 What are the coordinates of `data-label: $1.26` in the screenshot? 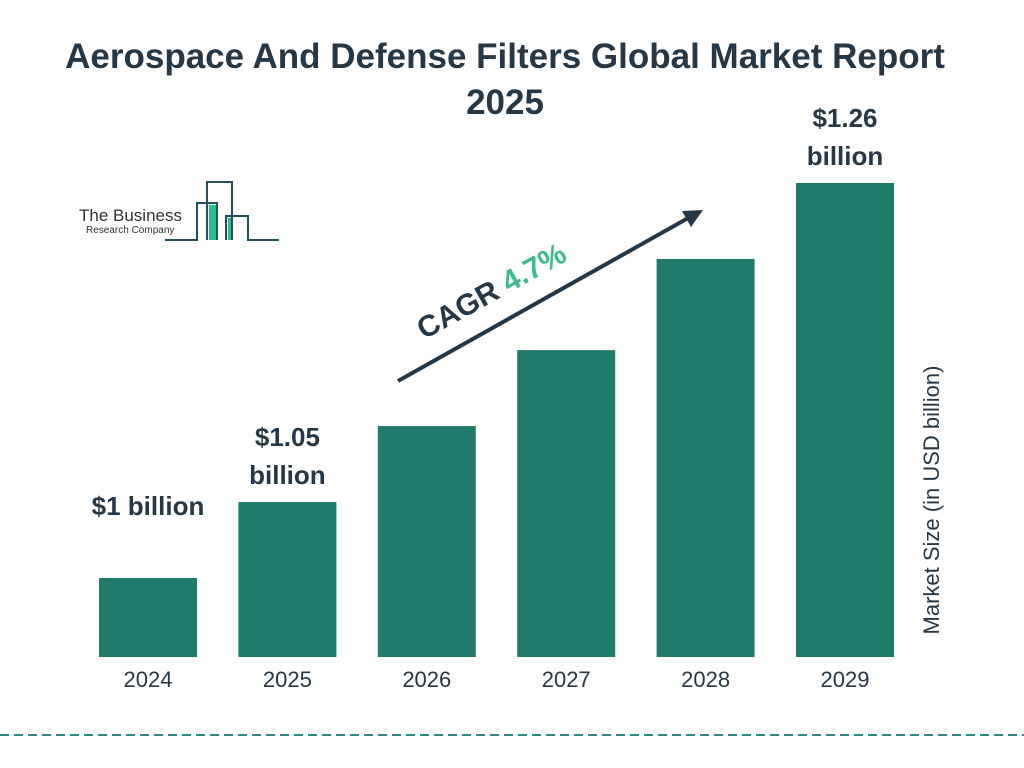 It's located at (844, 118).